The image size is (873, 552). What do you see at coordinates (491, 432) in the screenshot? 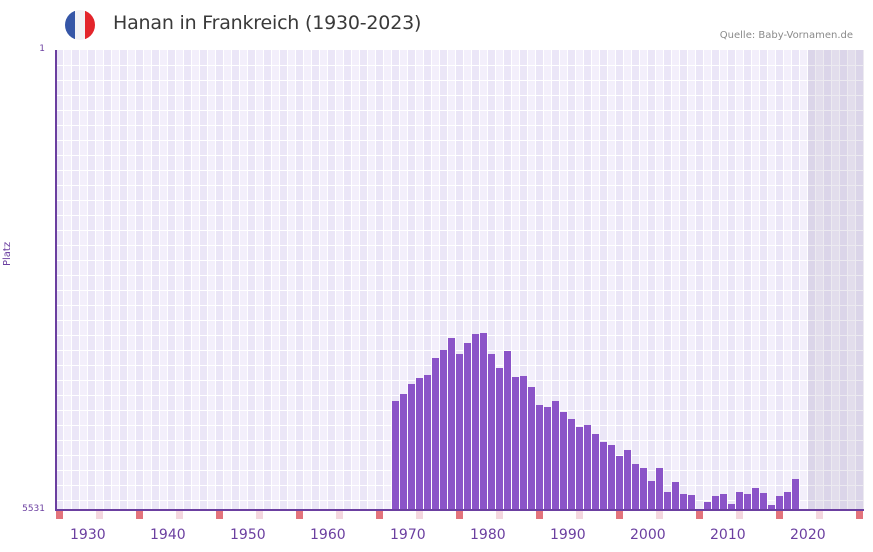
I see `bar-1982` at bounding box center [491, 432].